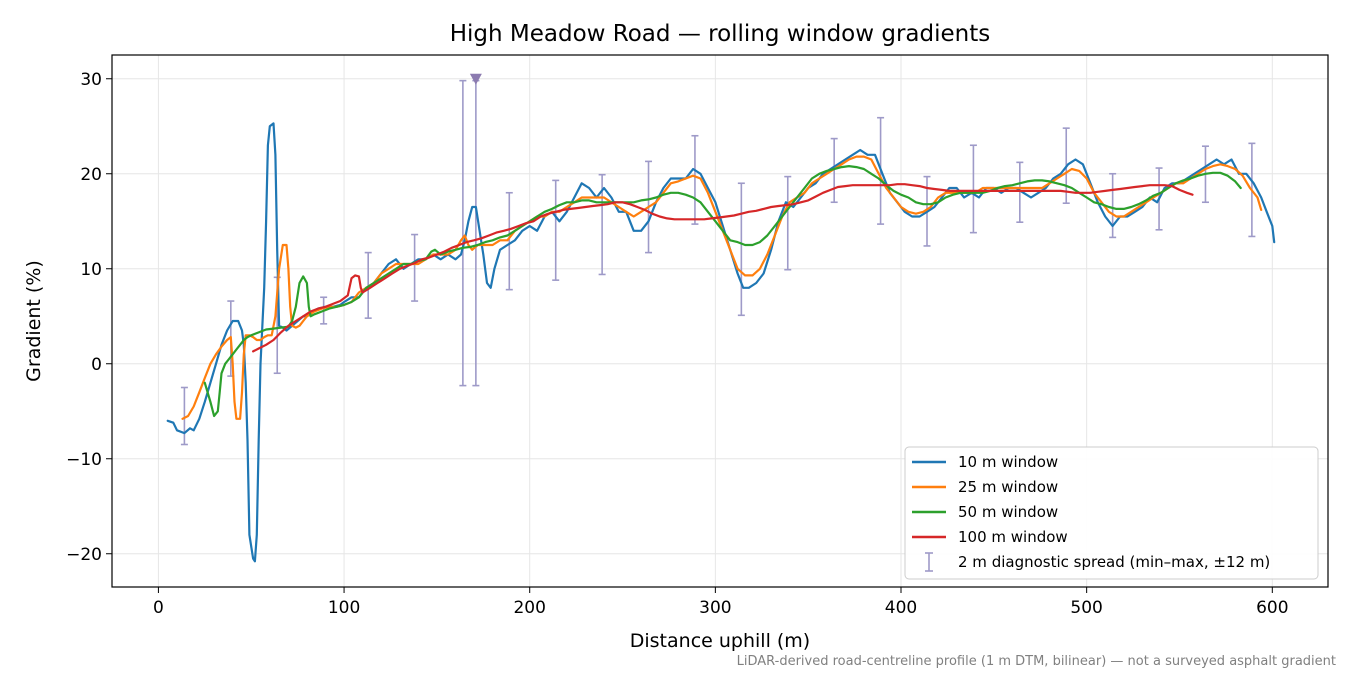 This screenshot has height=675, width=1350. I want to click on legend-box, so click(1111, 513).